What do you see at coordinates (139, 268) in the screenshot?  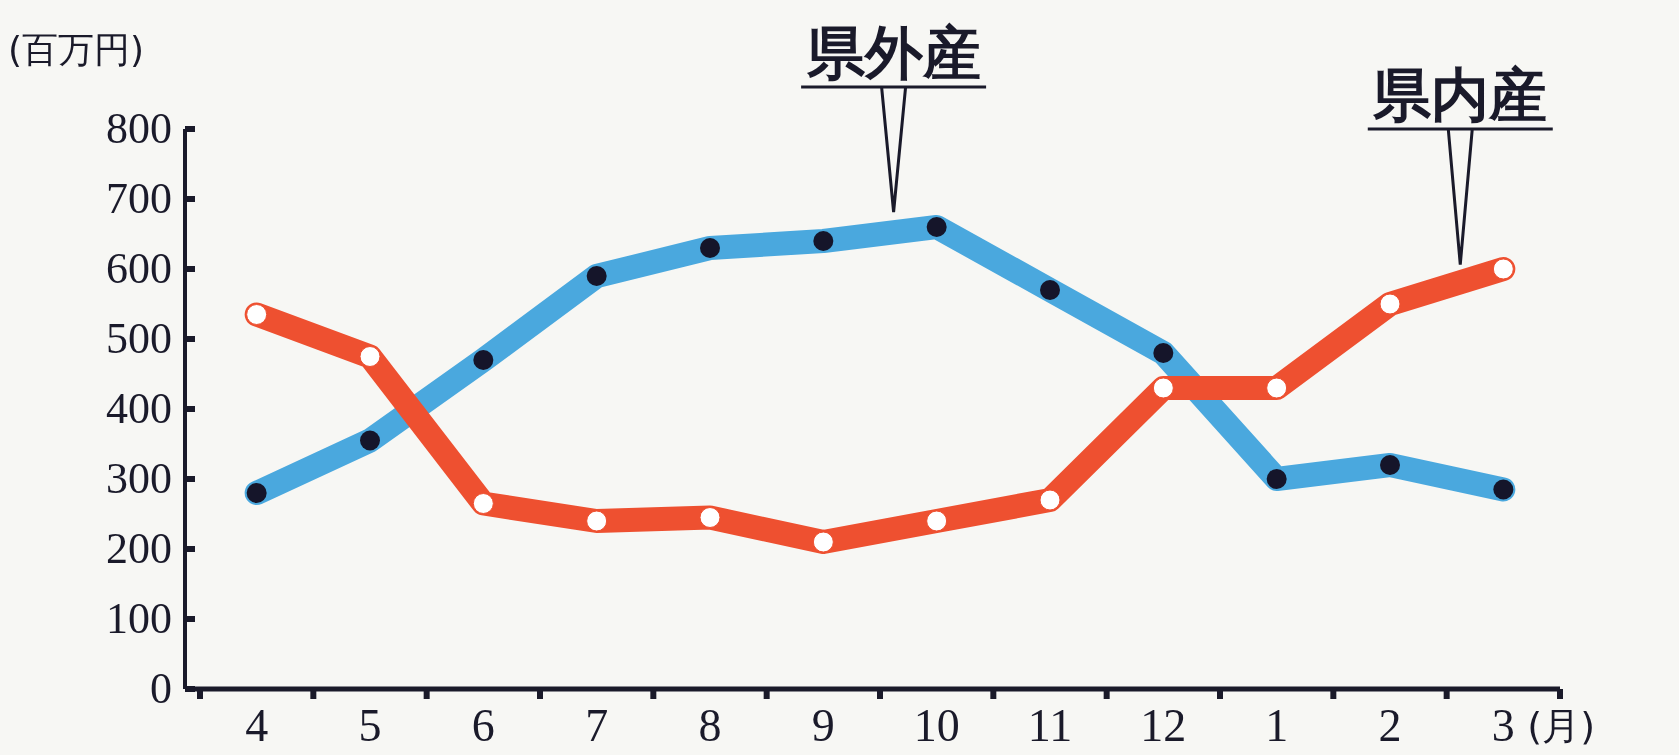 I see `y-tick-label: 600` at bounding box center [139, 268].